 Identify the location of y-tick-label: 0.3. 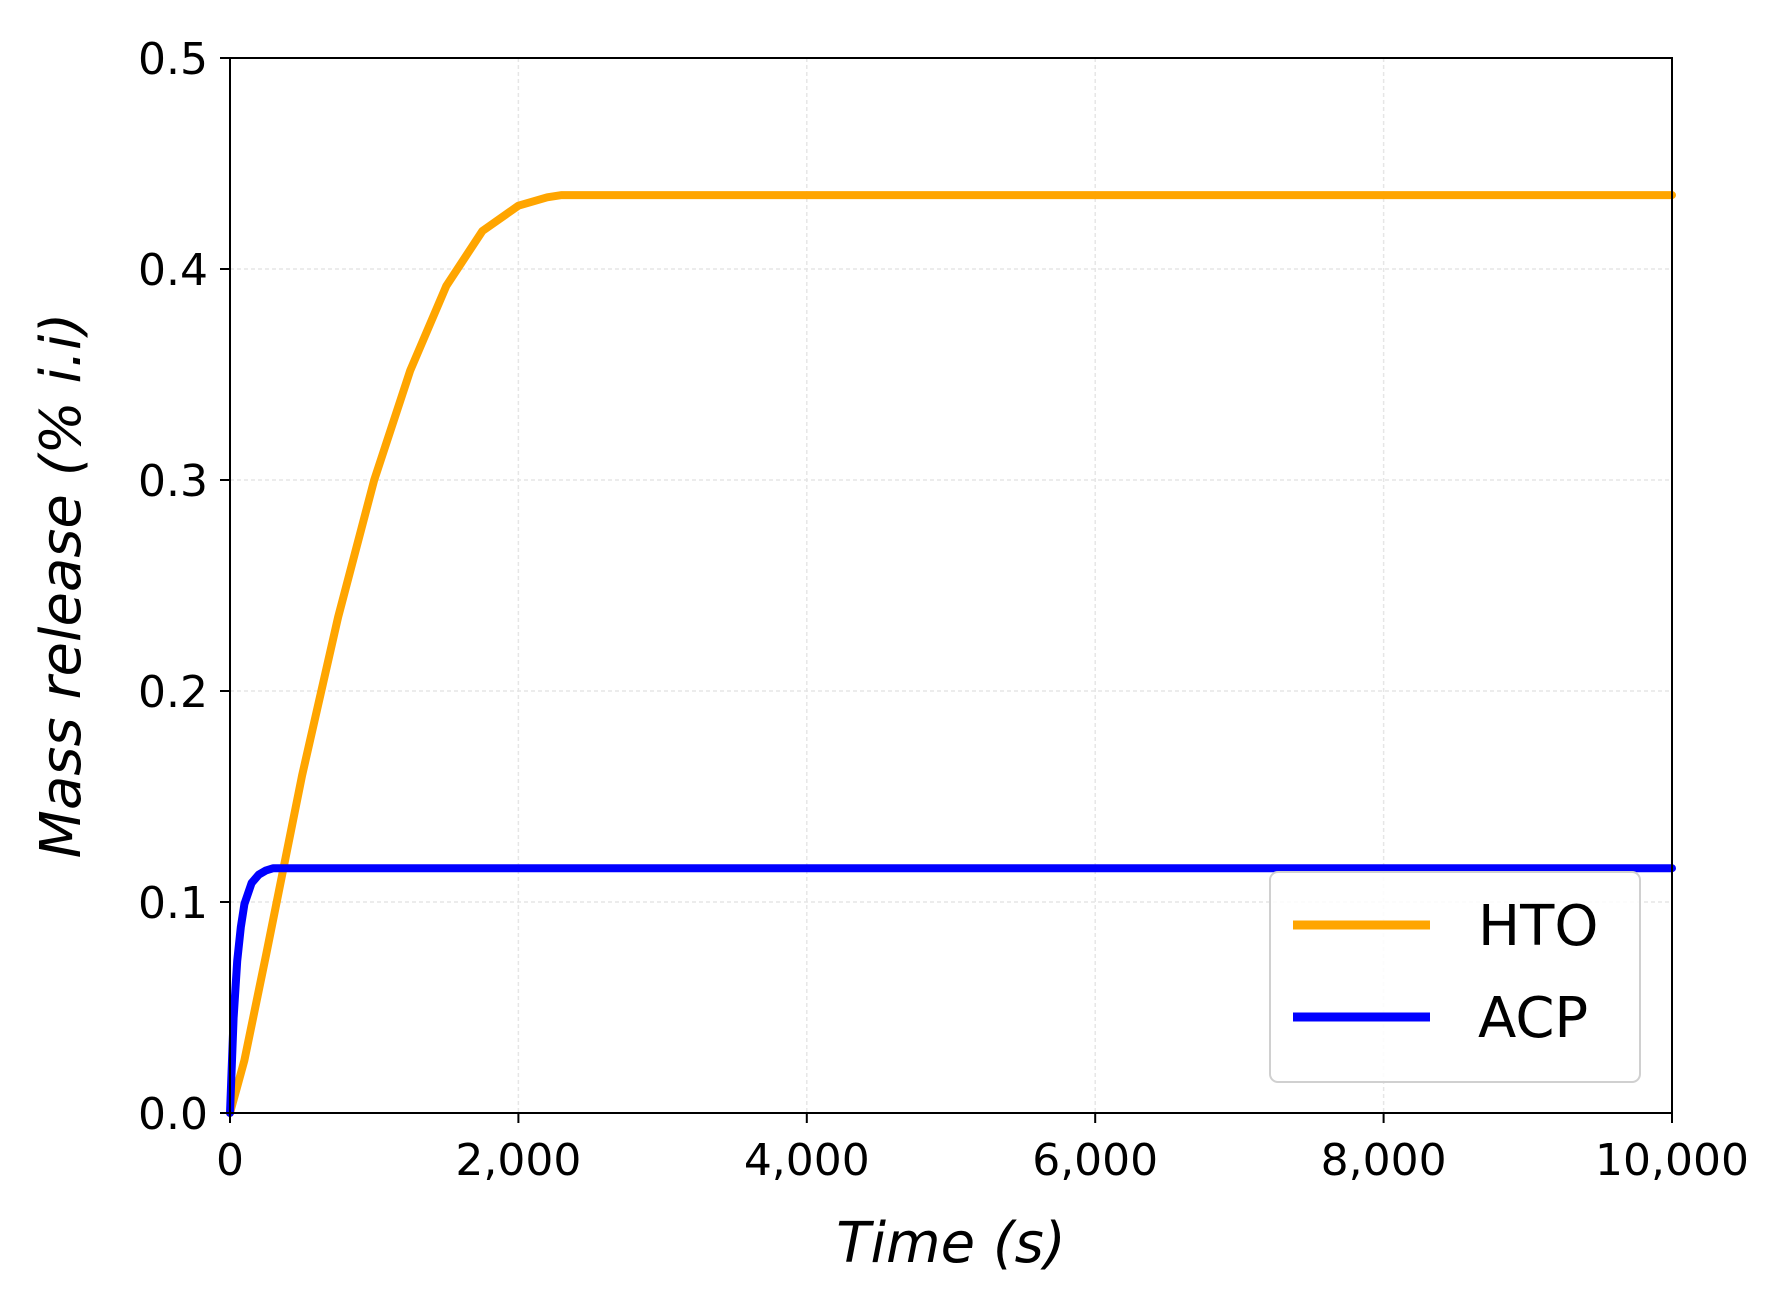
(173, 481).